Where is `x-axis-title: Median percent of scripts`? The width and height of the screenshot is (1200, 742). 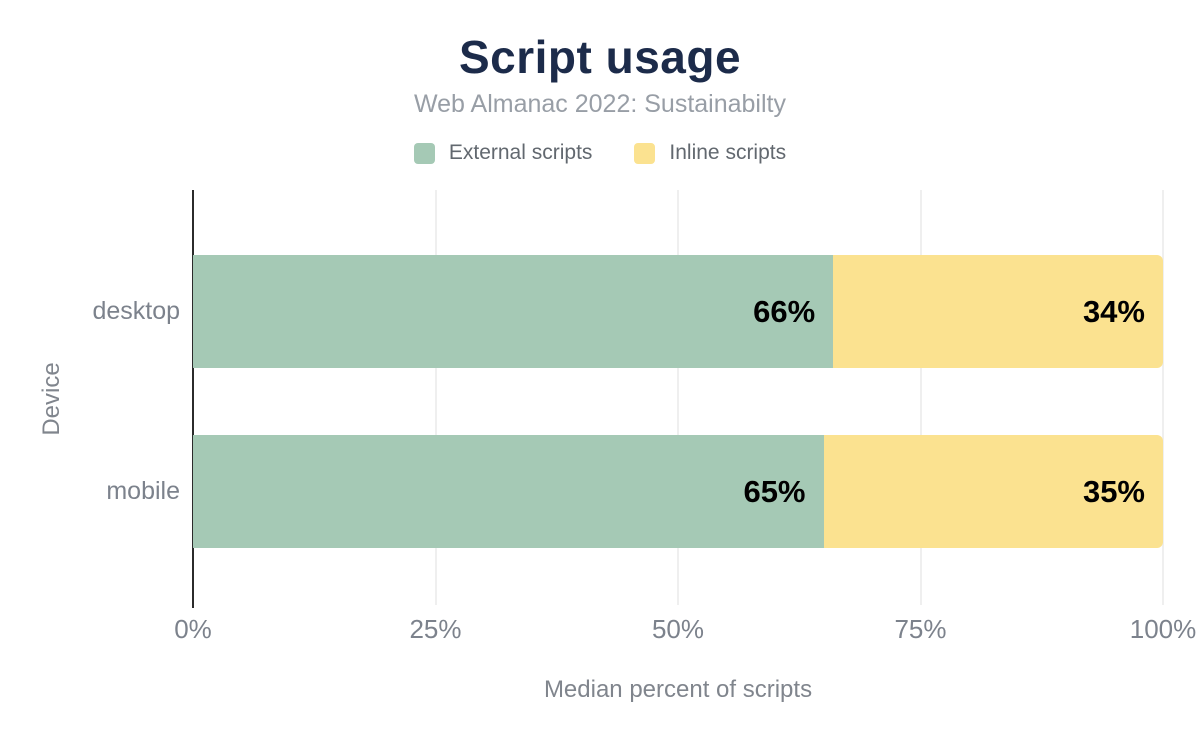 x-axis-title: Median percent of scripts is located at coordinates (678, 689).